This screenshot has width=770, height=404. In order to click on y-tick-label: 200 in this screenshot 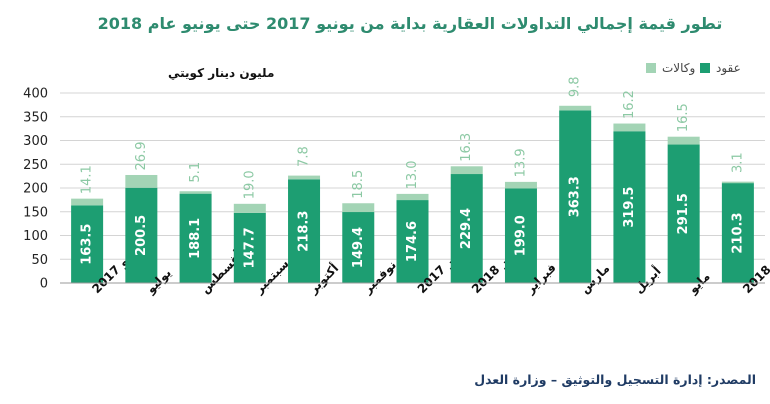, I will do `click(35, 189)`.